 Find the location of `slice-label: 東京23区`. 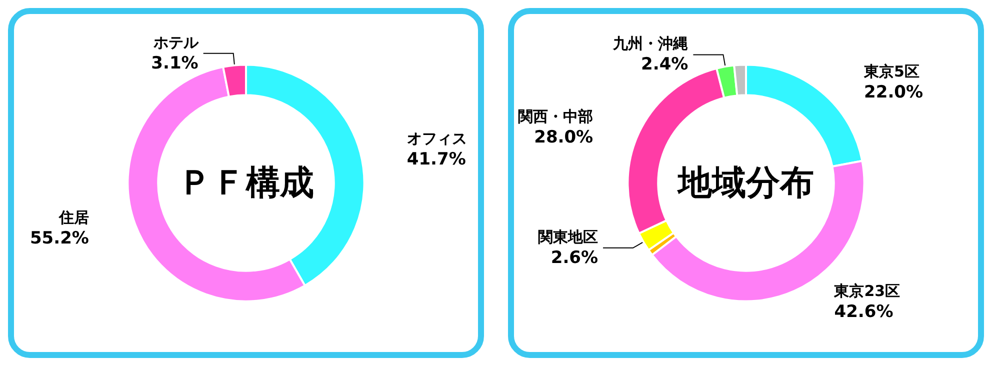

slice-label: 東京23区 is located at coordinates (866, 291).